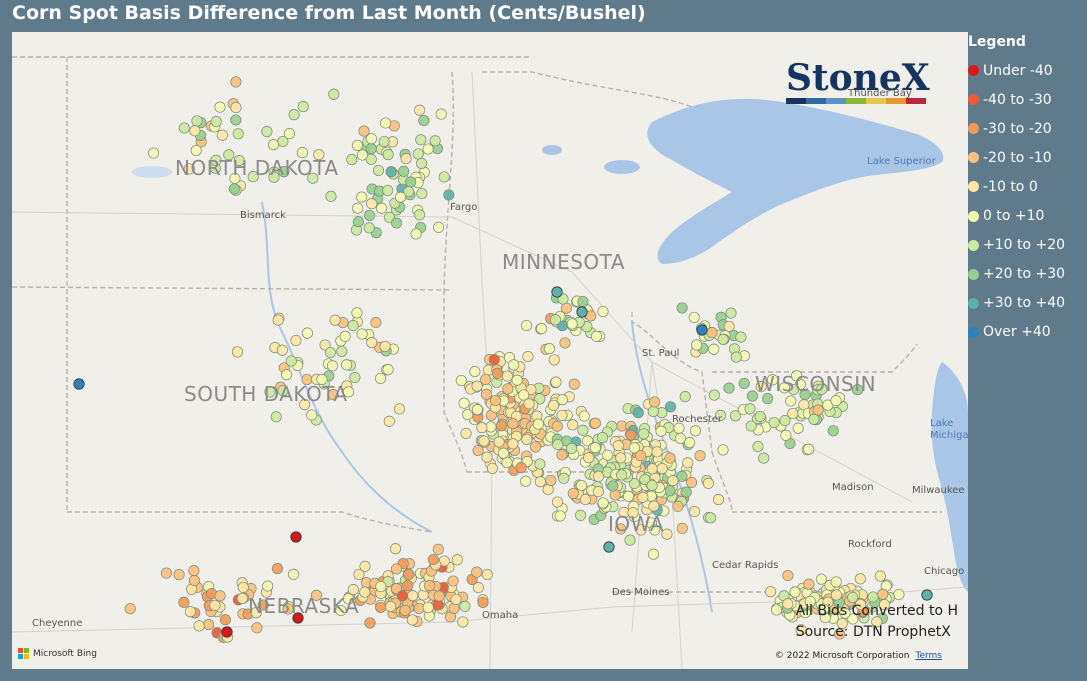 This screenshot has width=1087, height=681. I want to click on missouri-river, so click(347, 367).